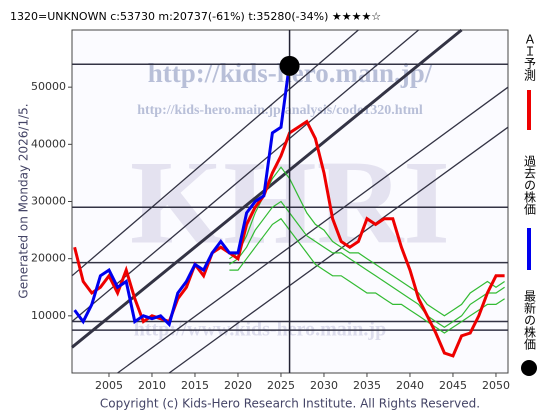 This screenshot has height=420, width=560. What do you see at coordinates (48, 143) in the screenshot?
I see `y-tick-label: 40000` at bounding box center [48, 143].